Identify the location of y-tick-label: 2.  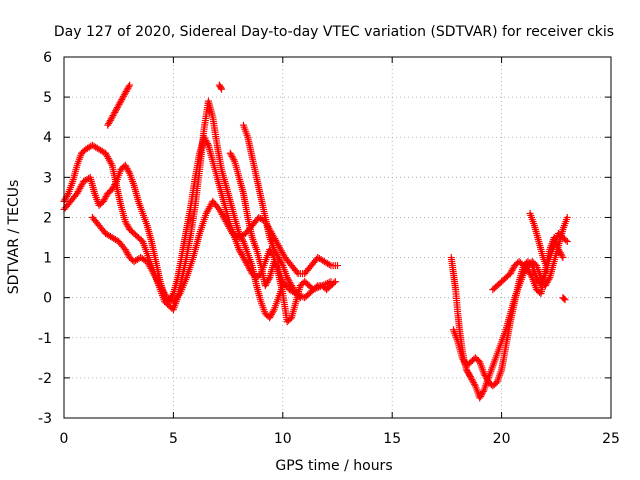
(47, 218).